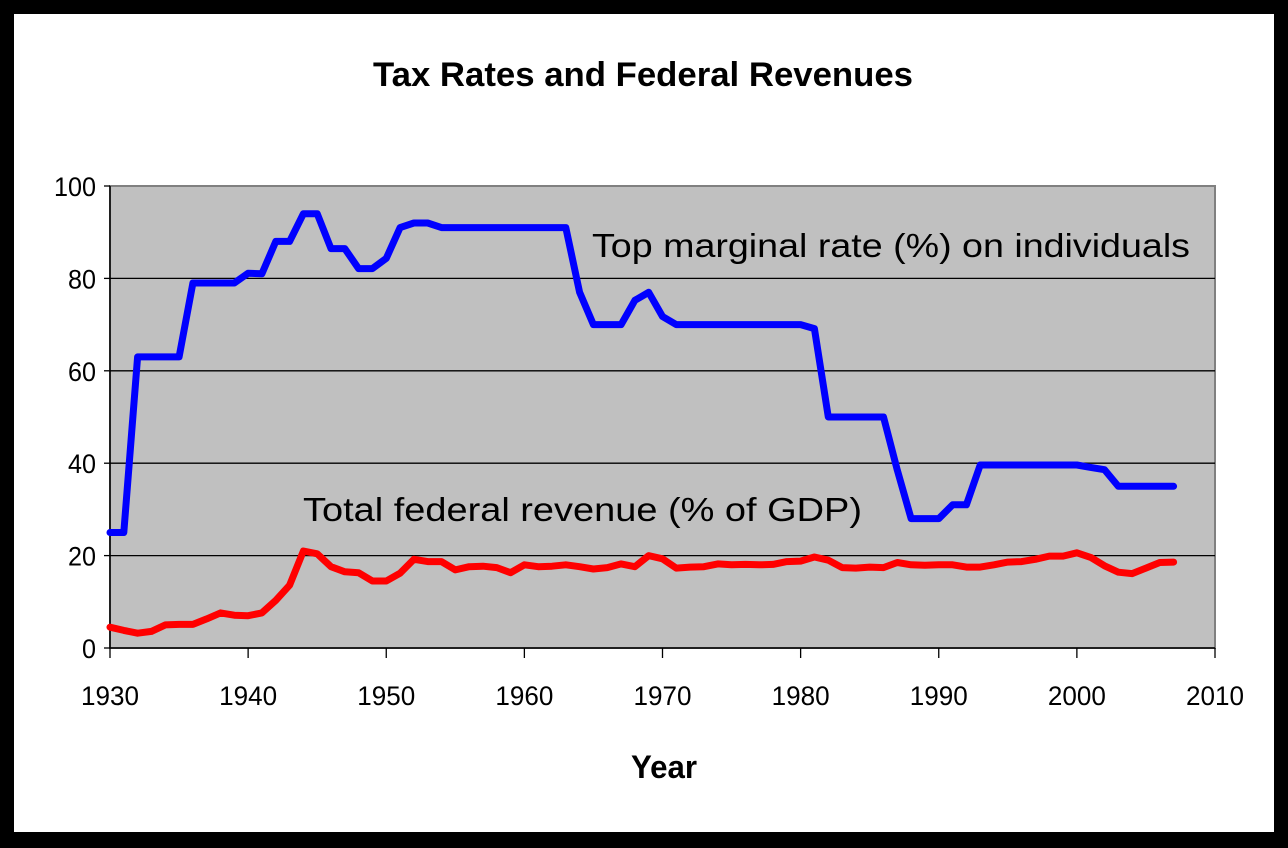  I want to click on y-tick-label: 80, so click(82, 279).